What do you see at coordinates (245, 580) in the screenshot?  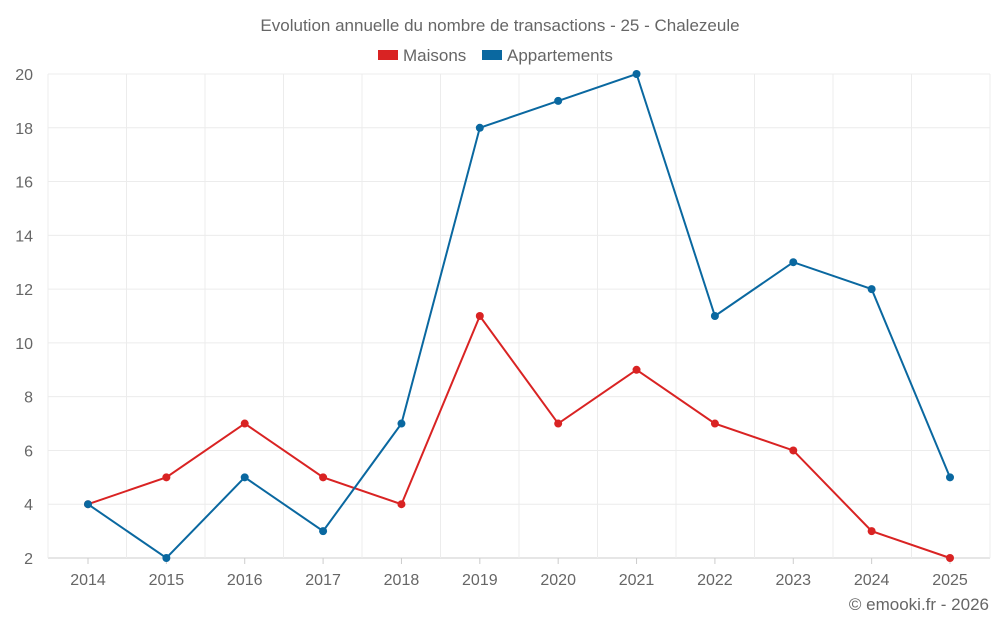 I see `x-tick-label: 2016` at bounding box center [245, 580].